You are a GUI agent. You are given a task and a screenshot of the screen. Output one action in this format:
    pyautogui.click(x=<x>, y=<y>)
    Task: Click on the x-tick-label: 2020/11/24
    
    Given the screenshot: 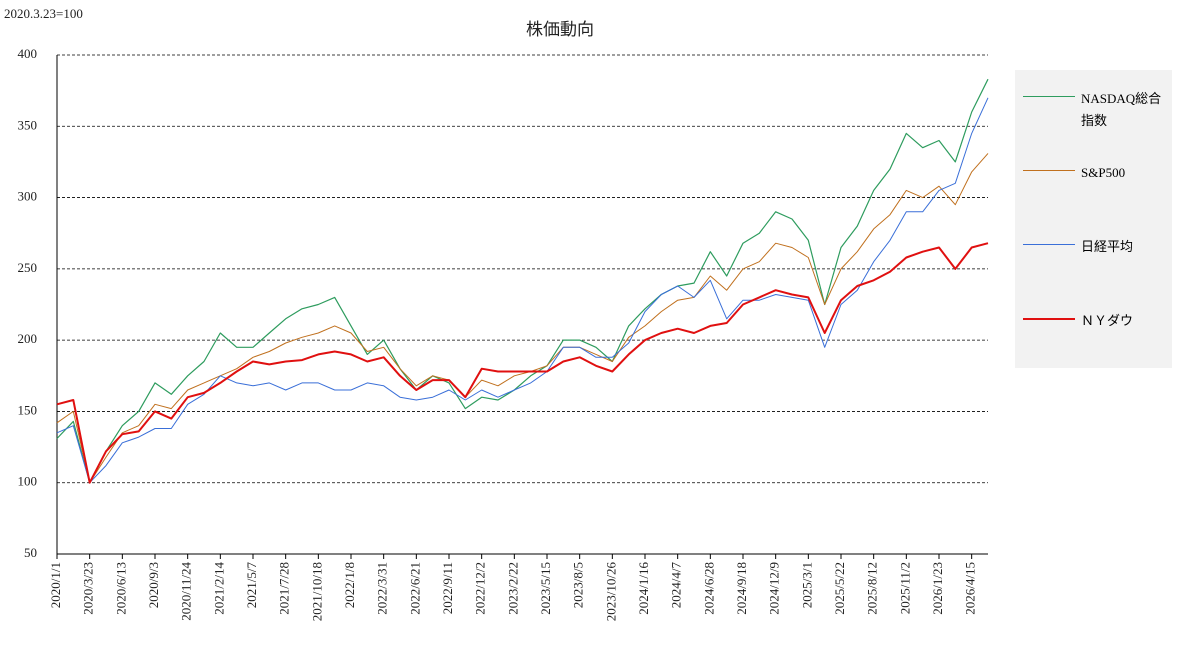 What is the action you would take?
    pyautogui.click(x=186, y=591)
    